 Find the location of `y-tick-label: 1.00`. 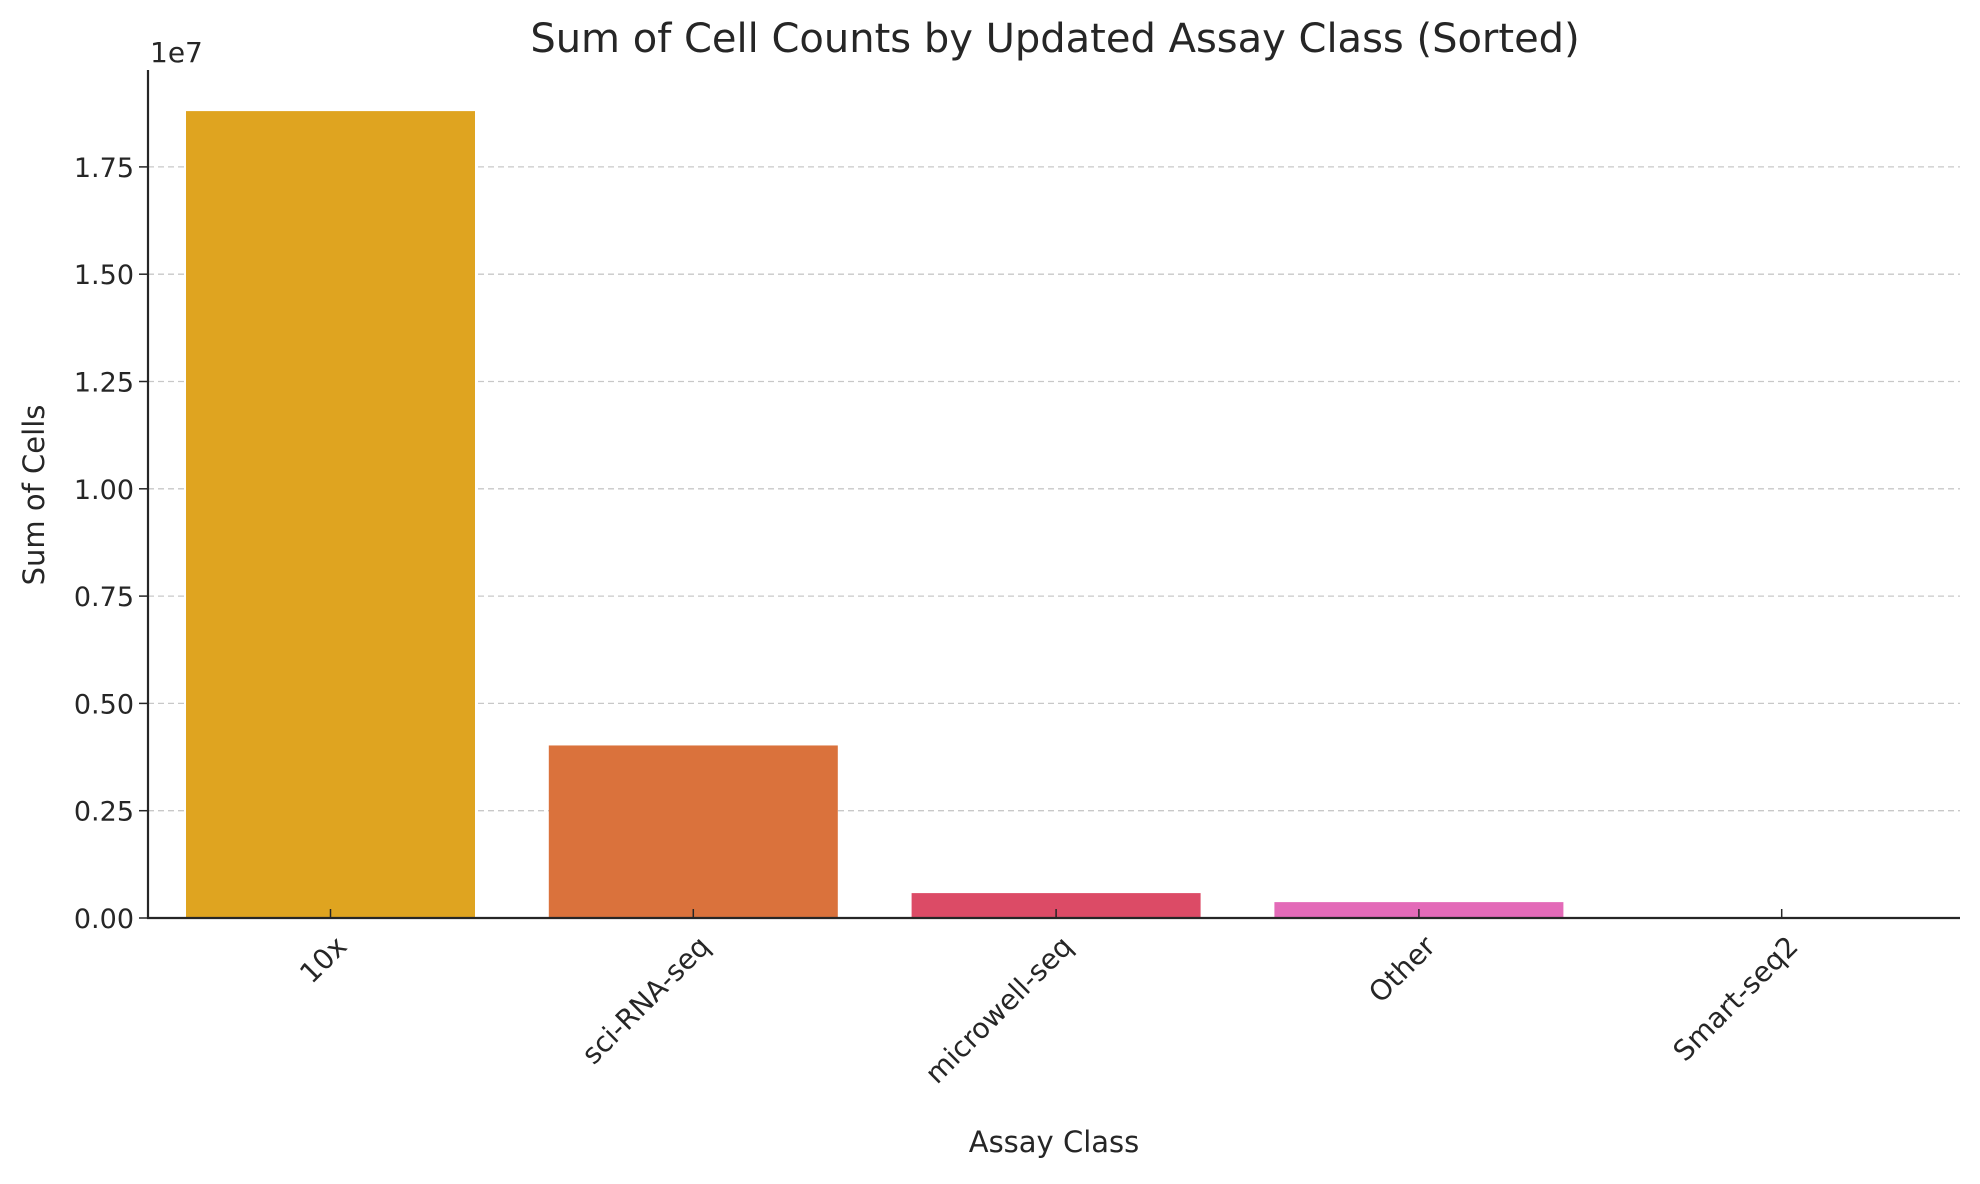

y-tick-label: 1.00 is located at coordinates (104, 490).